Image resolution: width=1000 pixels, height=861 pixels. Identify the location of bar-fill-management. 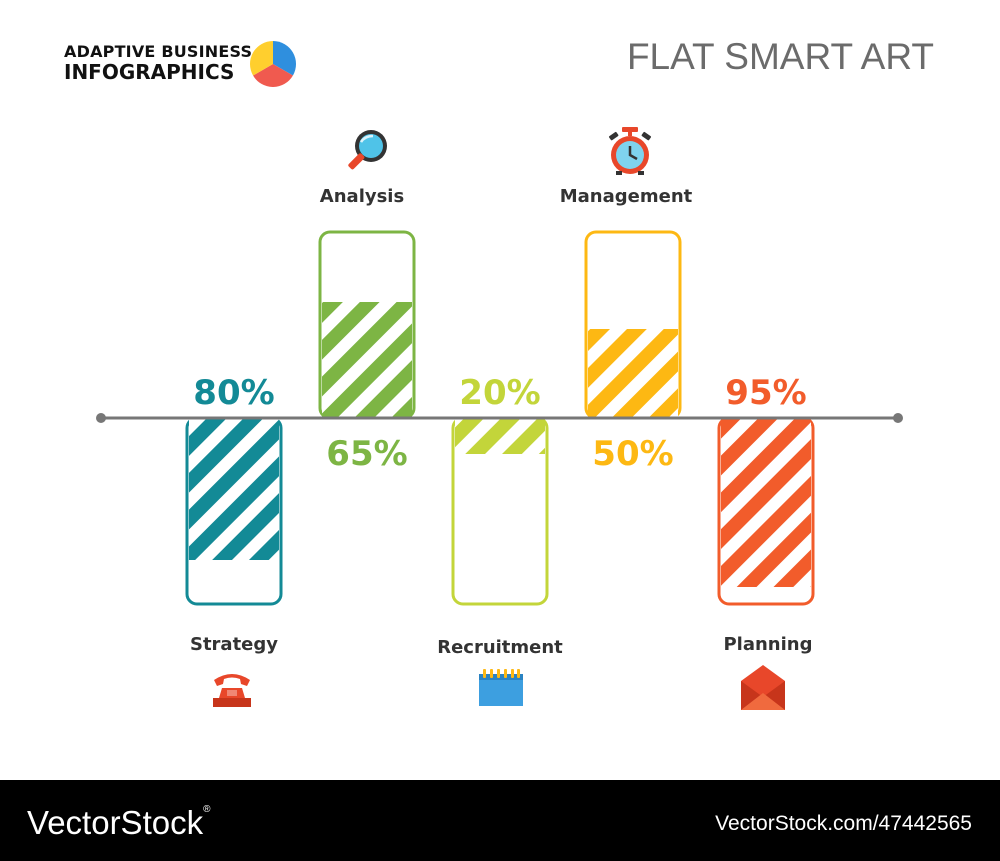
(633, 373).